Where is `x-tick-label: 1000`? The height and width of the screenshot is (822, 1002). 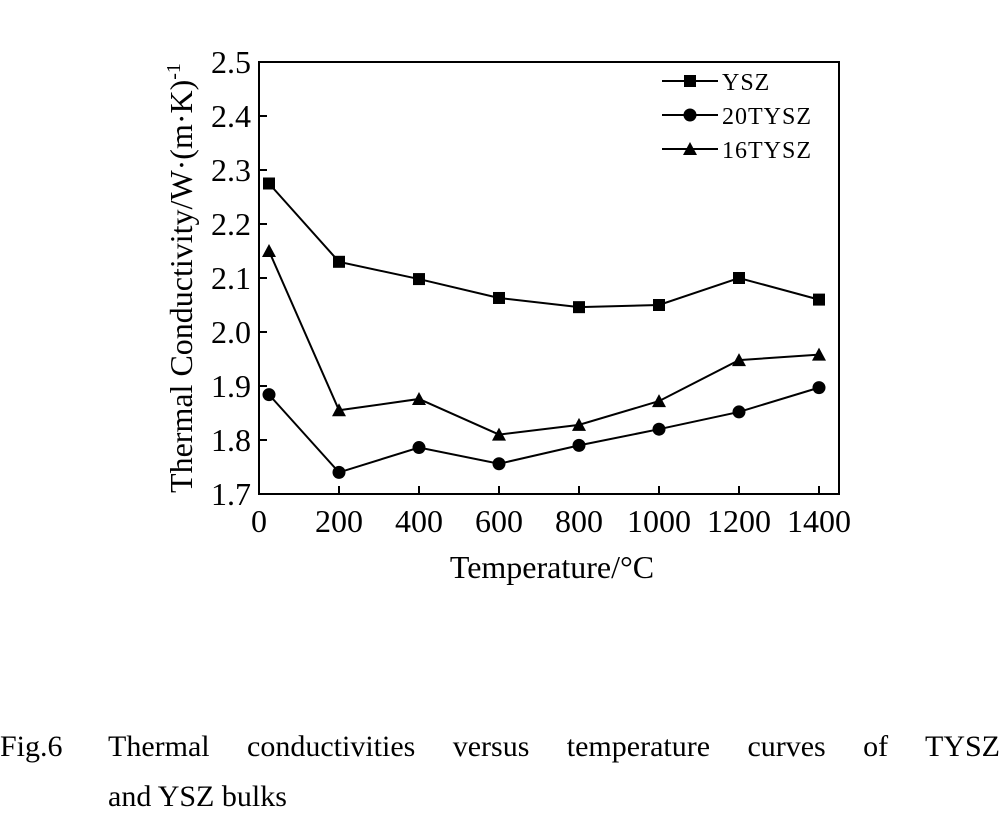
x-tick-label: 1000 is located at coordinates (659, 521).